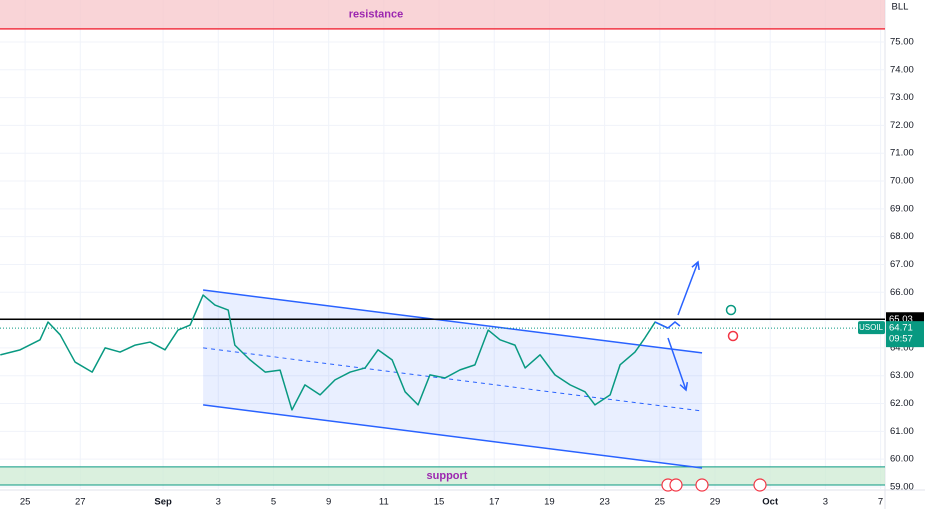  What do you see at coordinates (902, 292) in the screenshot?
I see `y-tick-label: 66.00` at bounding box center [902, 292].